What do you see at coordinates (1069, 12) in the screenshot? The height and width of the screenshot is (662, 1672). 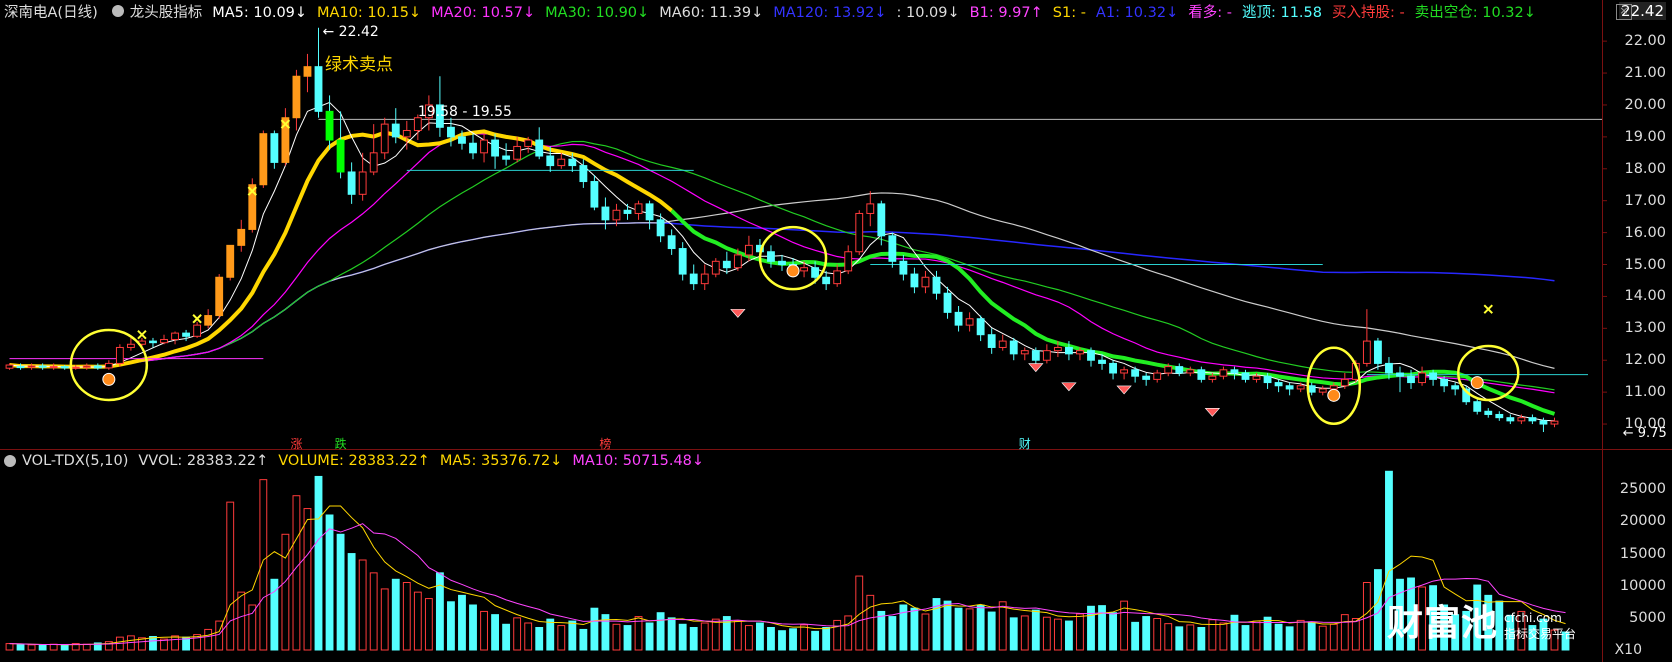 I see `indicator-value-8: S1: -` at bounding box center [1069, 12].